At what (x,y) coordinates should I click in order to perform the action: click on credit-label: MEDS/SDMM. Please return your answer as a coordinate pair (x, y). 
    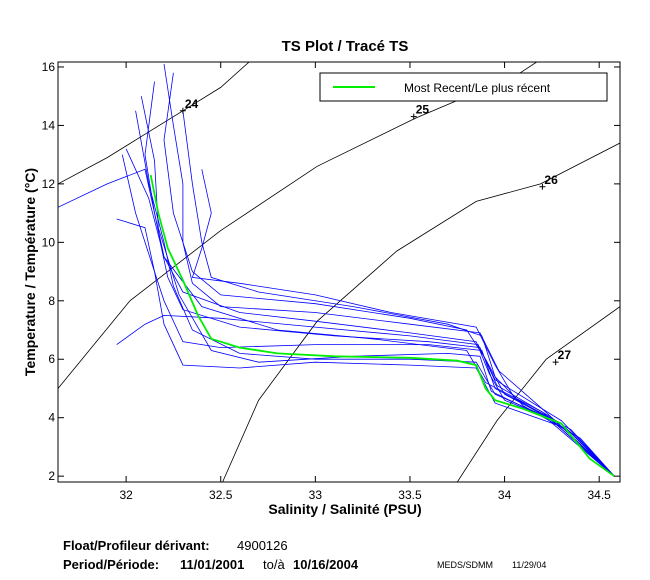
    Looking at the image, I should click on (465, 565).